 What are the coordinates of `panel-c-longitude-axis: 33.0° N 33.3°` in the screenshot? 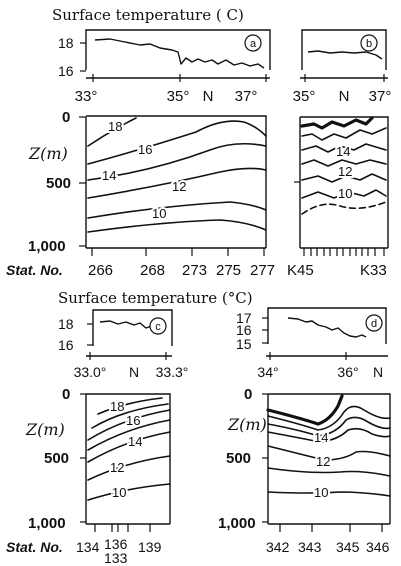 It's located at (131, 366).